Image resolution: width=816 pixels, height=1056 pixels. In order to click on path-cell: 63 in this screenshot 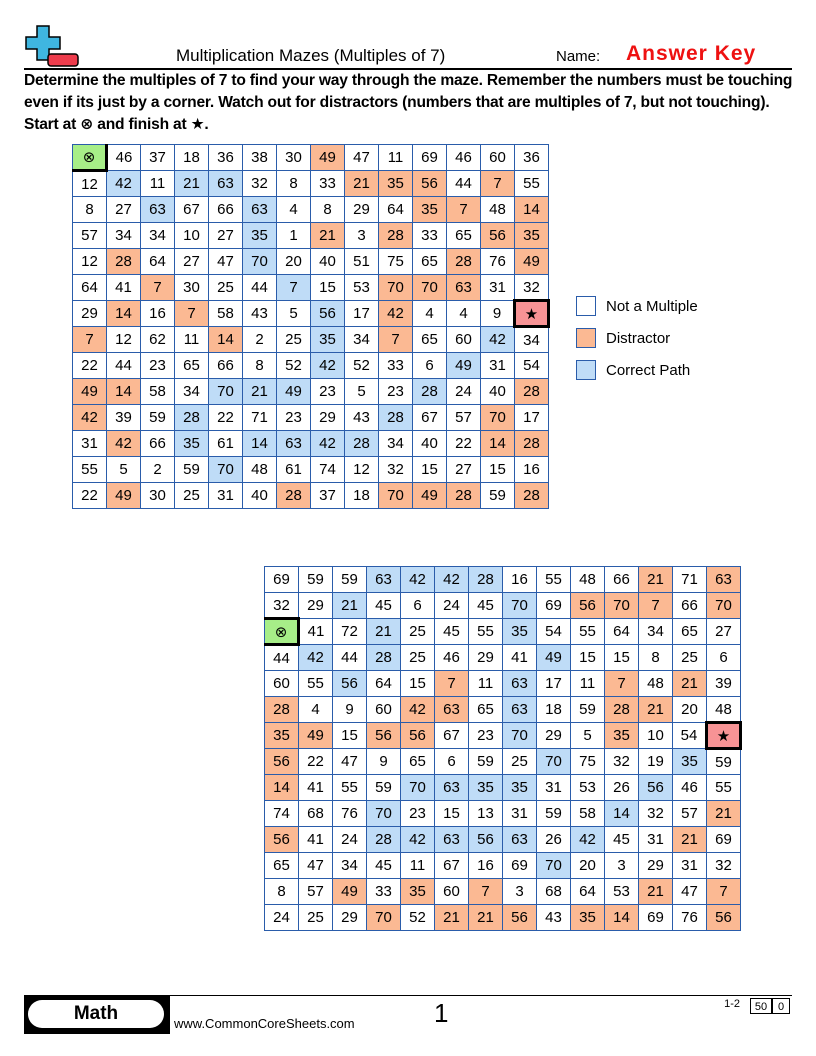, I will do `click(157, 209)`.